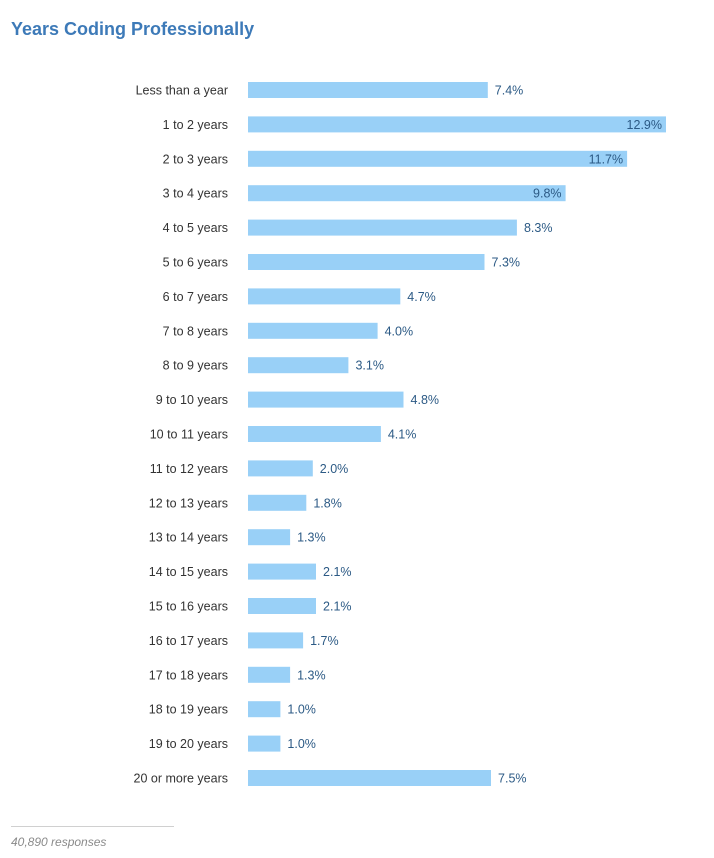 This screenshot has height=858, width=714. I want to click on bar-row-18-to-19-years: 18 to 19 years 1.0%, so click(232, 709).